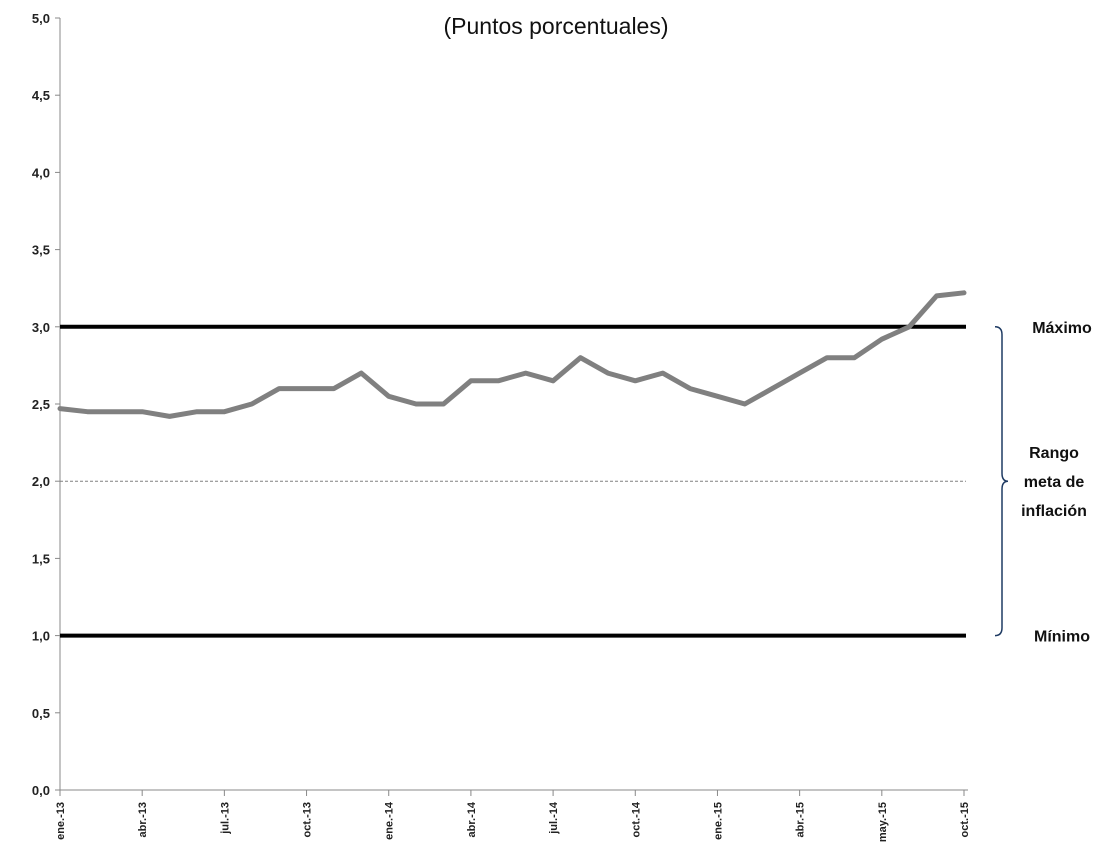 The height and width of the screenshot is (863, 1095). Describe the element at coordinates (1054, 453) in the screenshot. I see `range-label-line: Rango` at that location.